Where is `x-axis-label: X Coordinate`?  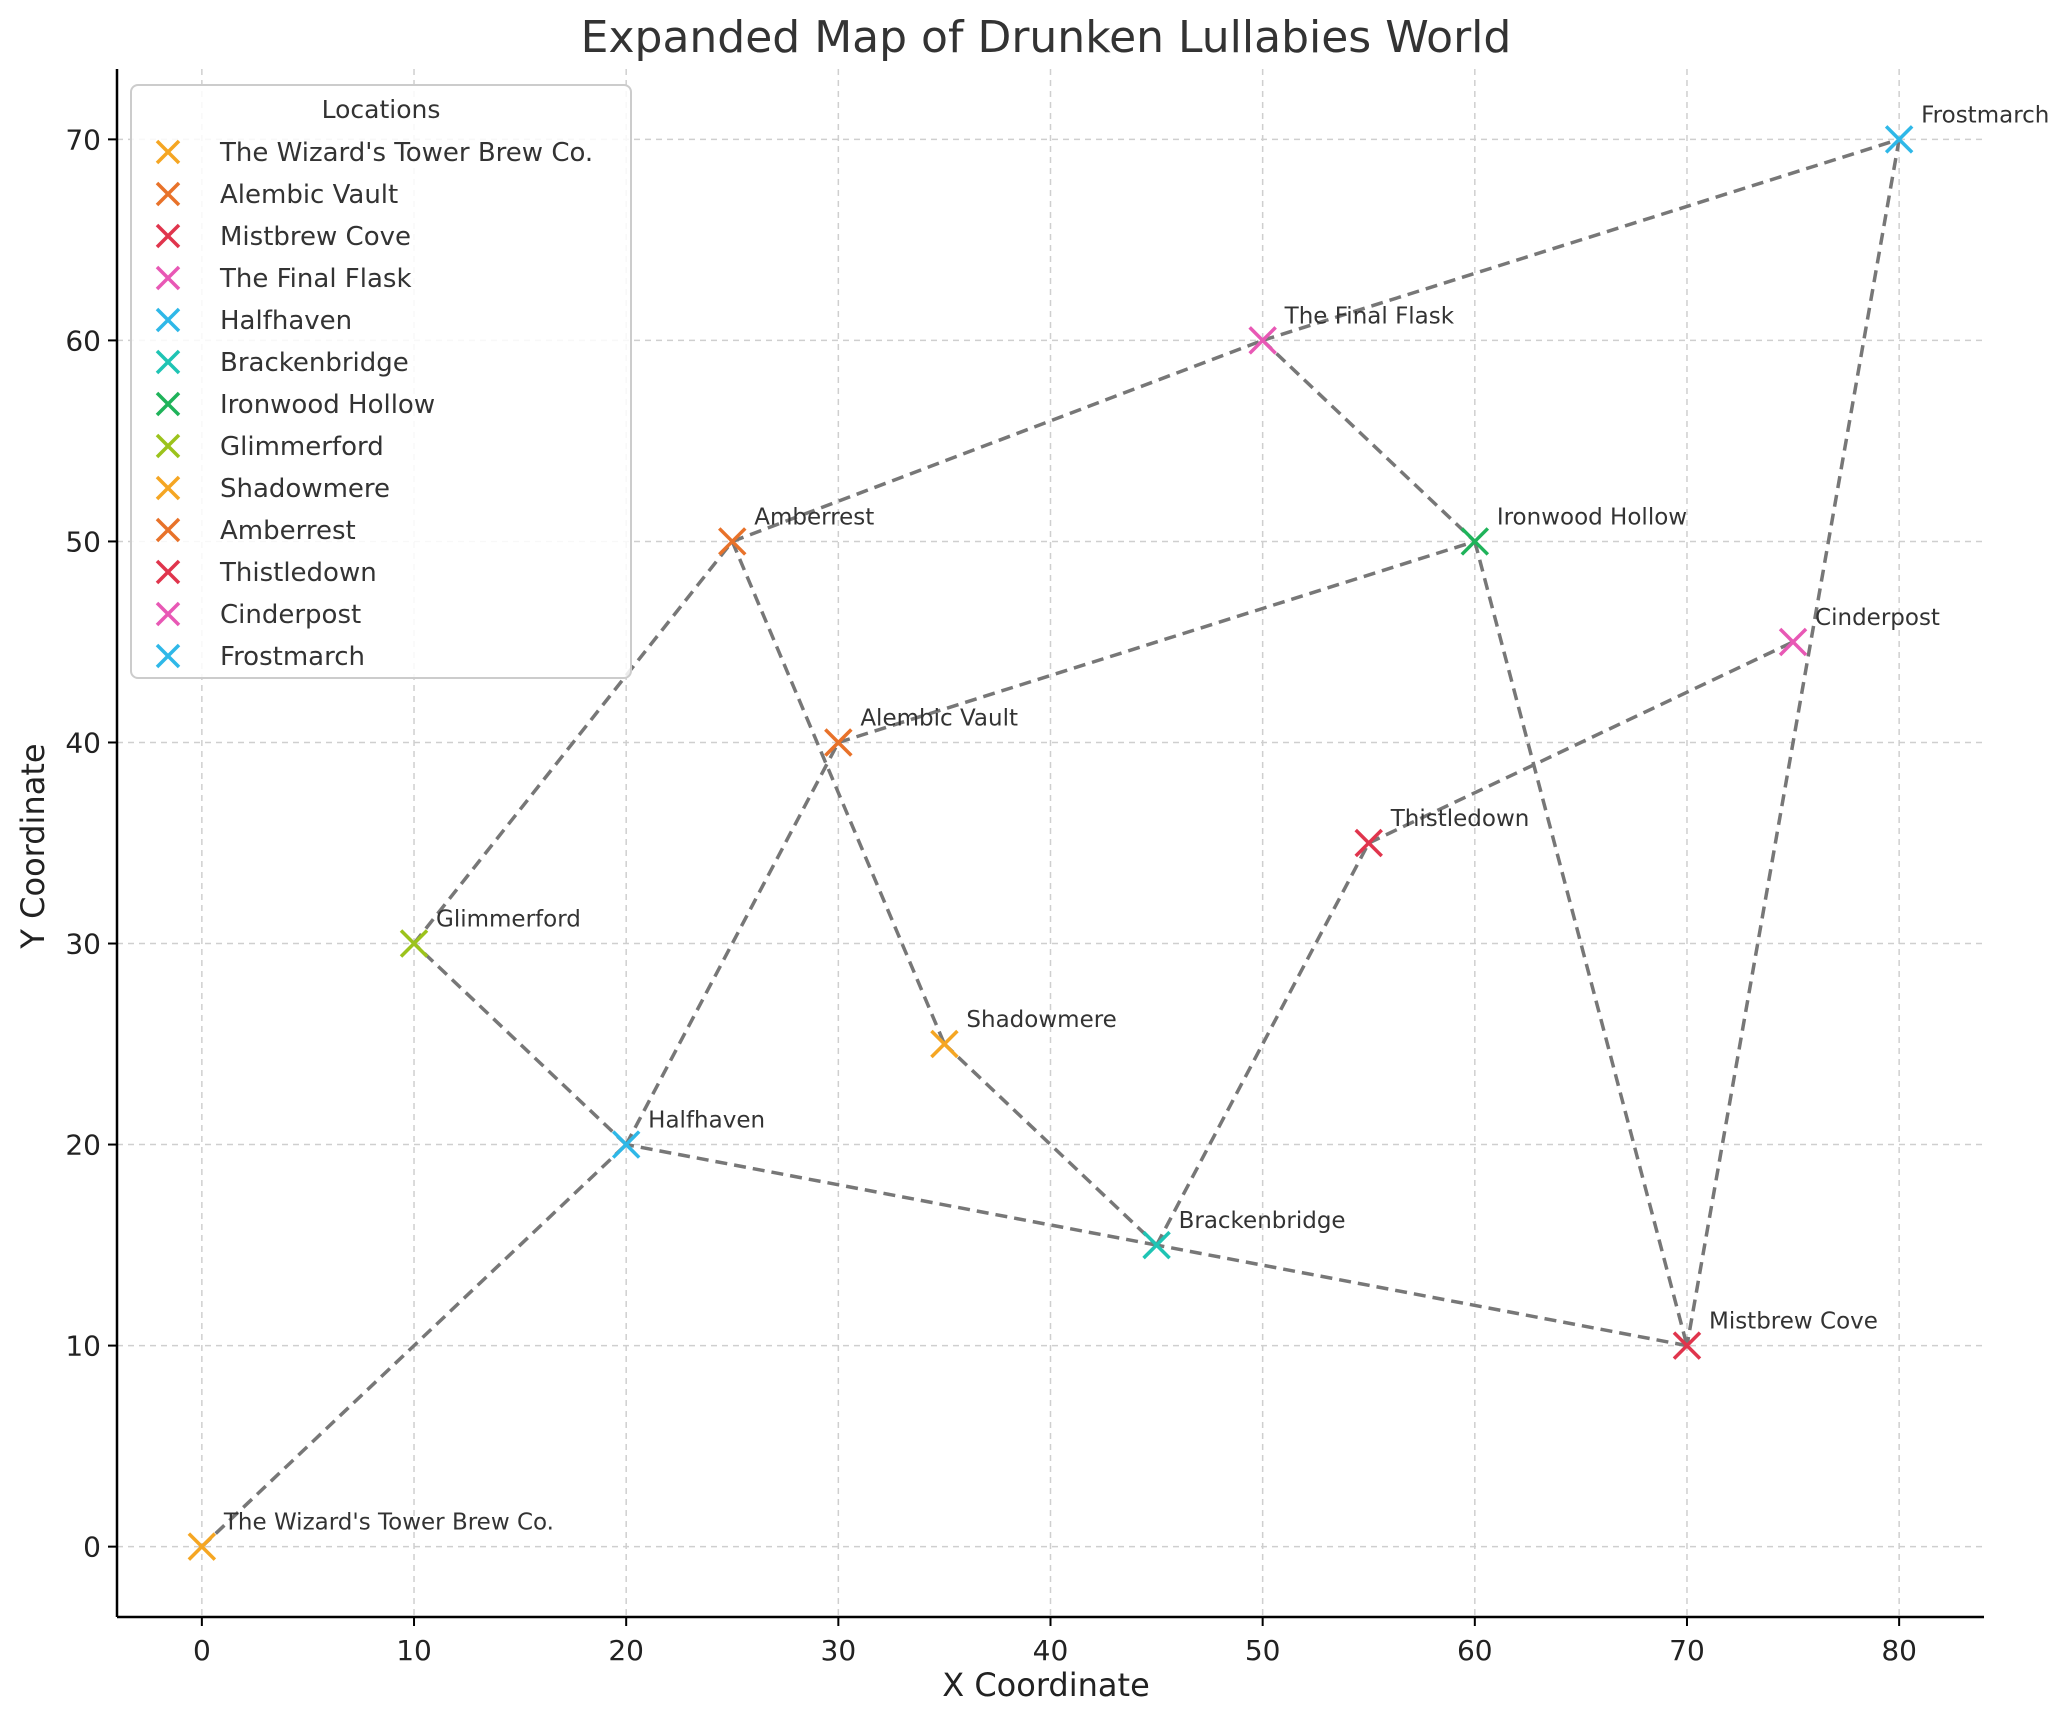 x-axis-label: X Coordinate is located at coordinates (1046, 1685).